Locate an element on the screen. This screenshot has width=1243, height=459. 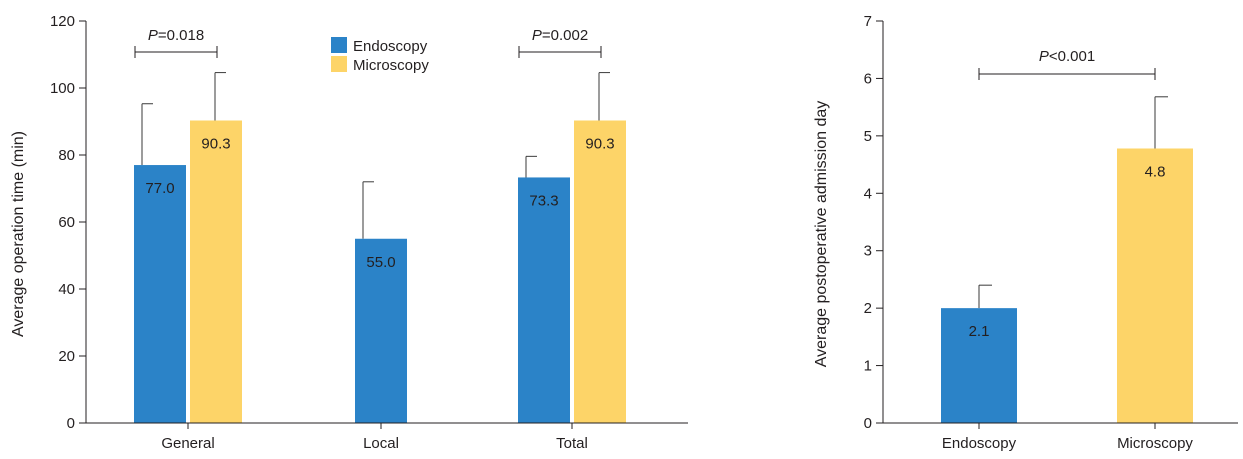
left-y-tick-label: 40 is located at coordinates (66, 289).